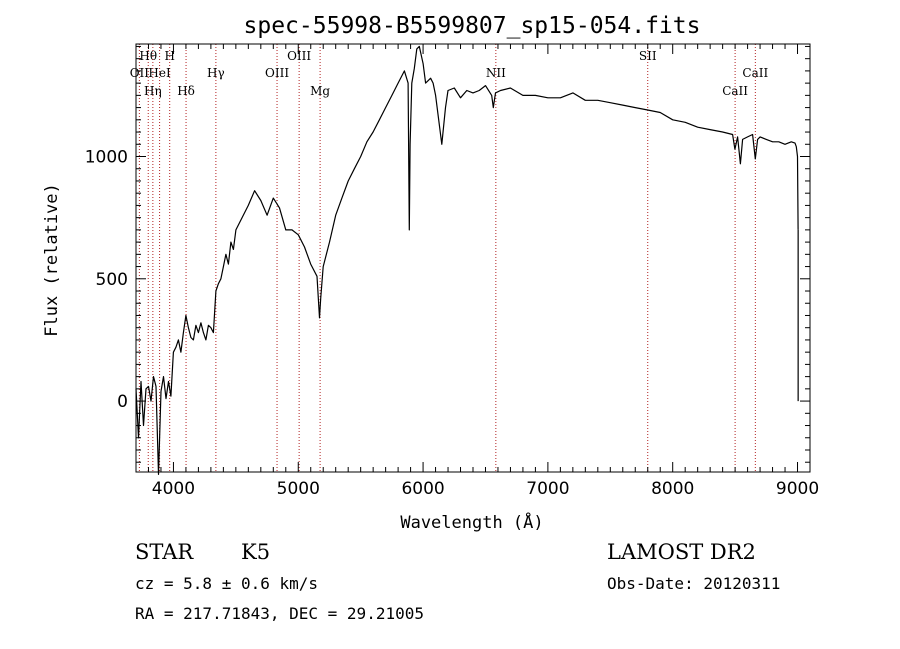 This screenshot has height=649, width=900. What do you see at coordinates (216, 73) in the screenshot?
I see `spectral-line-label: Hγ` at bounding box center [216, 73].